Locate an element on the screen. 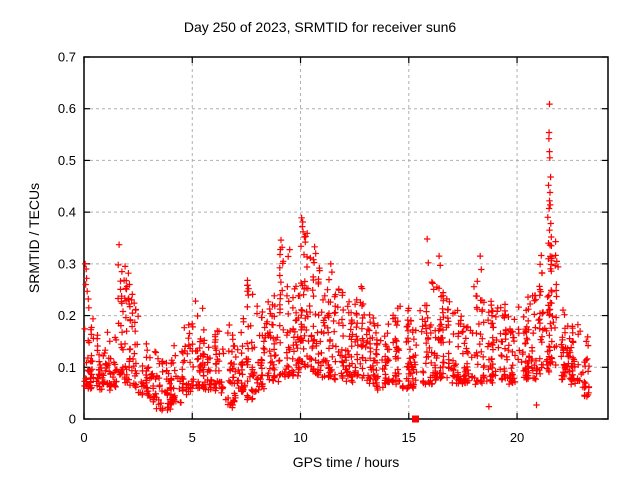  y-tick-label: 0.1 is located at coordinates (67, 367).